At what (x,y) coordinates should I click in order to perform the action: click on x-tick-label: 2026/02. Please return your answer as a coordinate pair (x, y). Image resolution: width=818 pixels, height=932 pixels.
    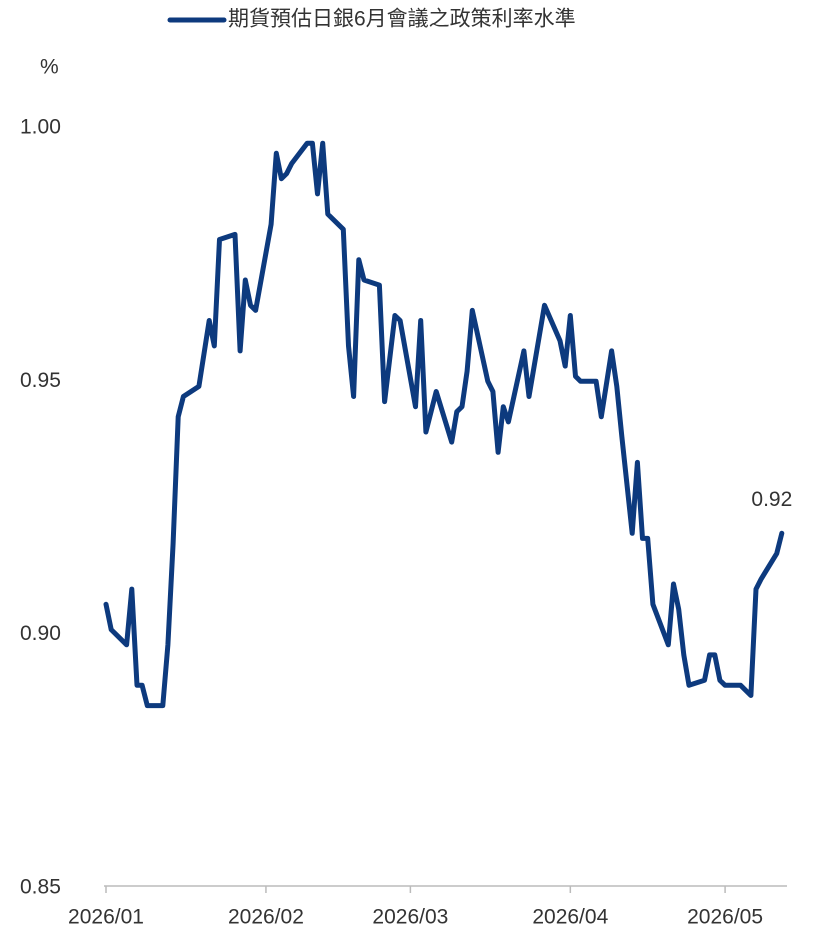
    Looking at the image, I should click on (266, 917).